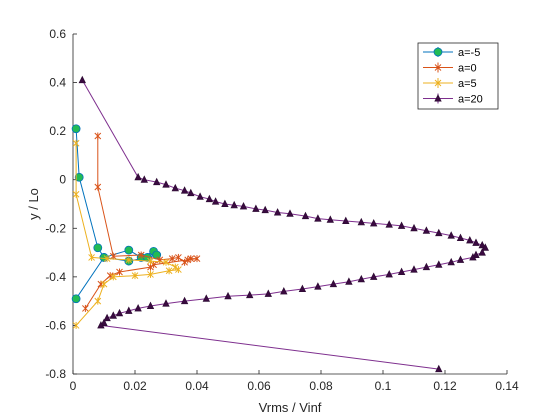 The image size is (560, 420). What do you see at coordinates (33, 204) in the screenshot?
I see `y-axis-title: y / Lo` at bounding box center [33, 204].